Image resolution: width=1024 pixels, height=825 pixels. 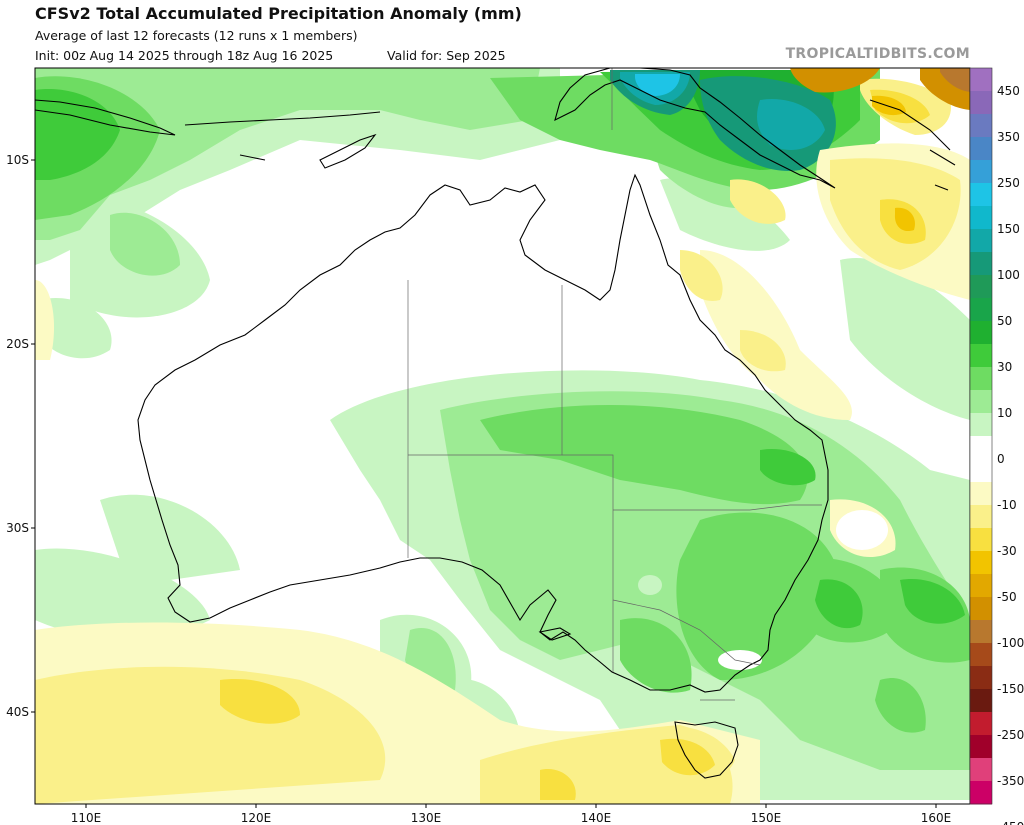 What do you see at coordinates (657, 85) in the screenshot?
I see `anomaly-350-shading` at bounding box center [657, 85].